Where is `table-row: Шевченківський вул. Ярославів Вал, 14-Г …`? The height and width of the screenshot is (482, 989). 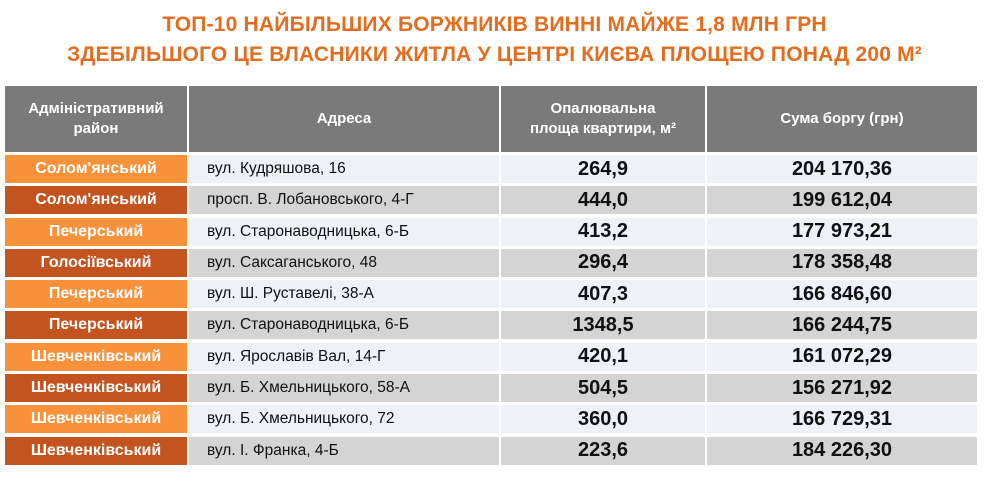 table-row: Шевченківський вул. Ярославів Вал, 14-Г … is located at coordinates (491, 356).